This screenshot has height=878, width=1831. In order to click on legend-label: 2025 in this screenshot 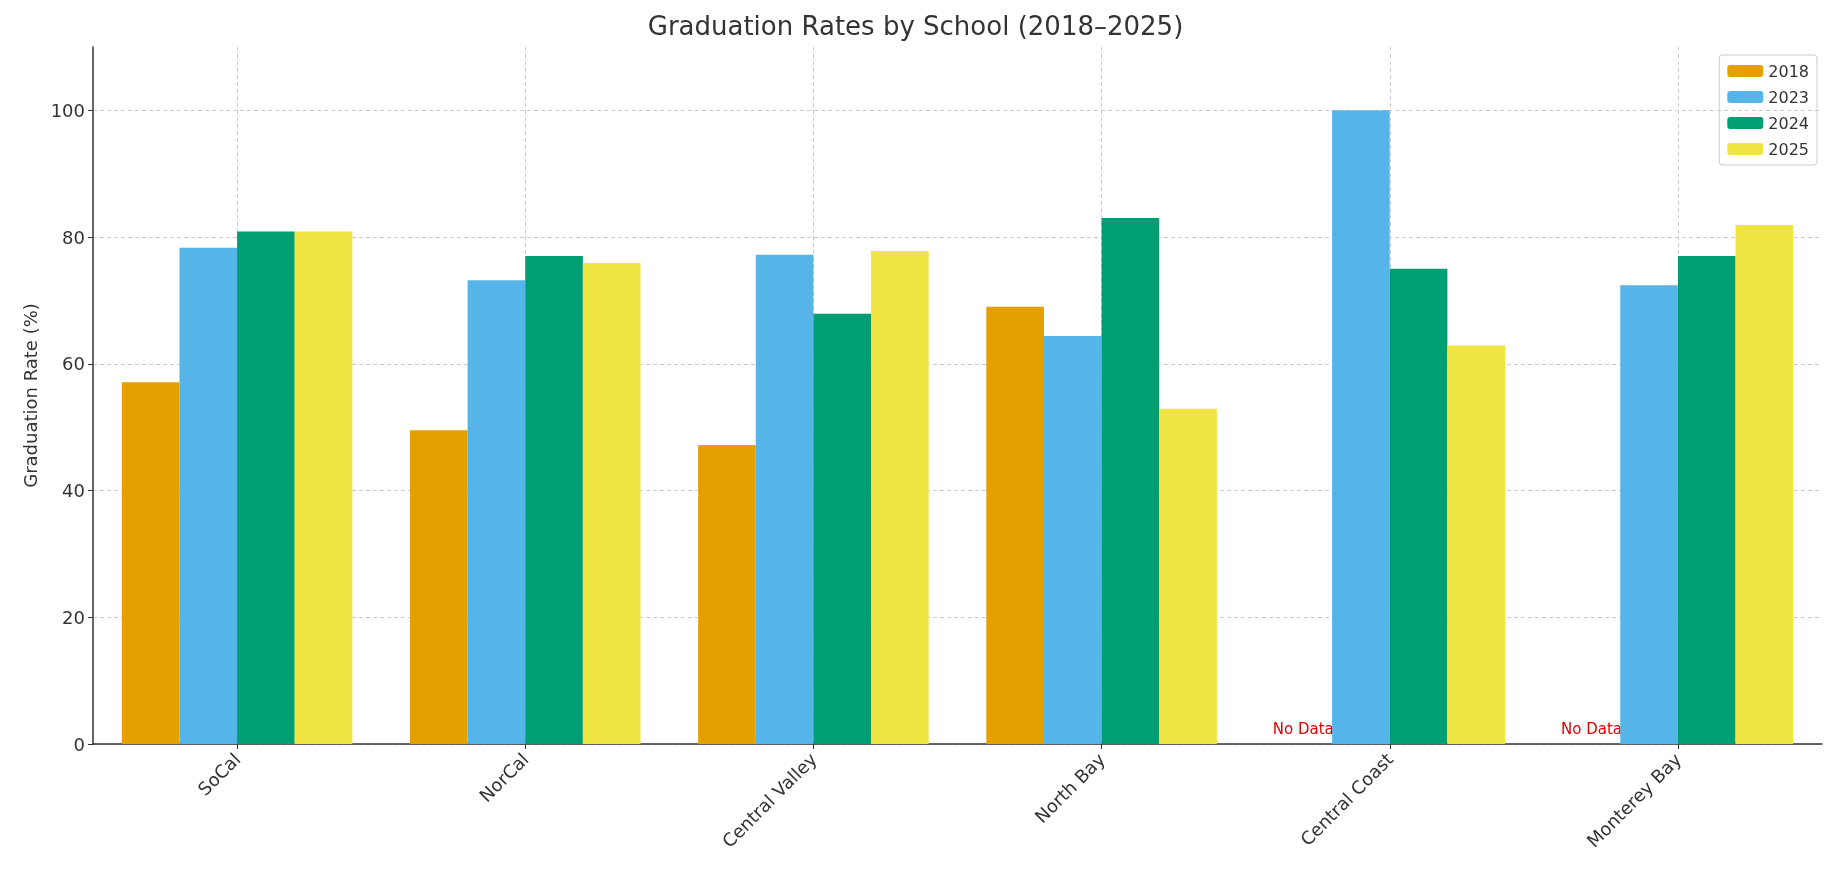, I will do `click(1788, 149)`.